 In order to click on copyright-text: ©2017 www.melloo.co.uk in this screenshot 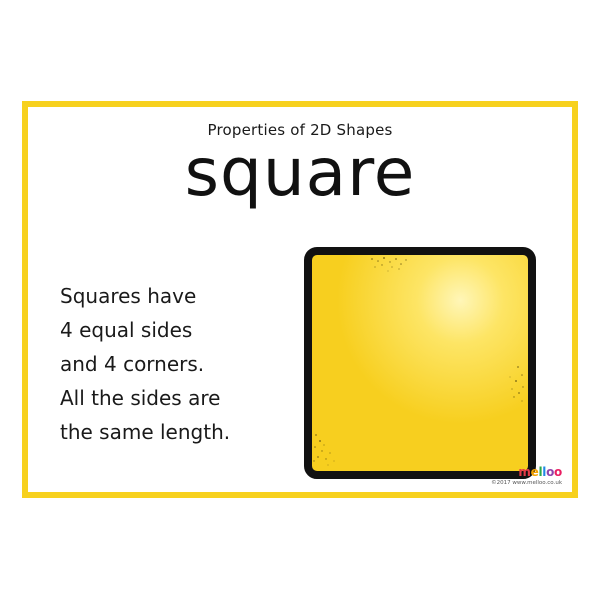, I will do `click(526, 483)`.